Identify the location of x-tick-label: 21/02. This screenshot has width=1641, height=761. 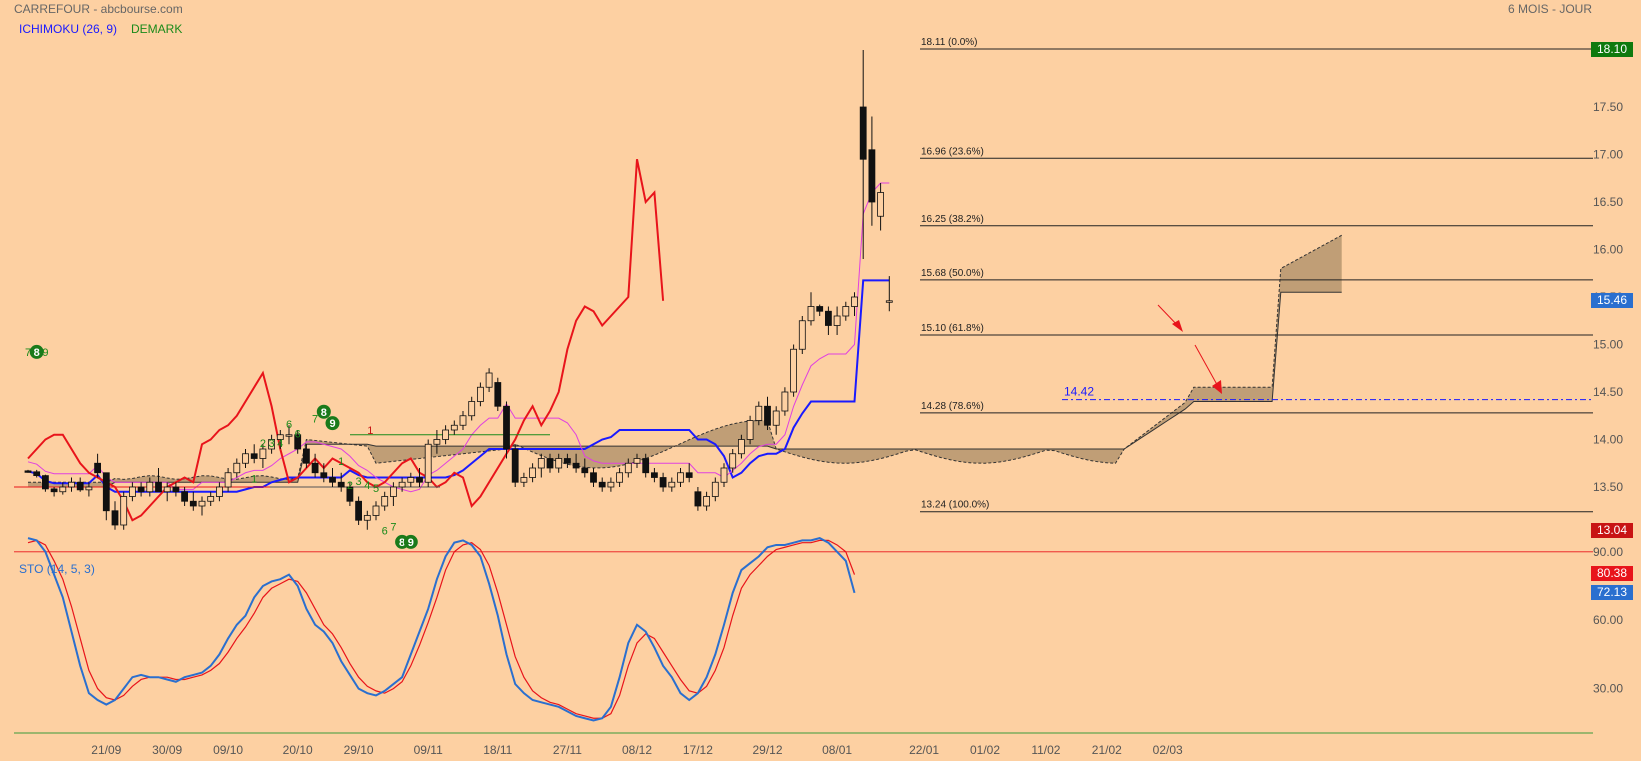
(1107, 750).